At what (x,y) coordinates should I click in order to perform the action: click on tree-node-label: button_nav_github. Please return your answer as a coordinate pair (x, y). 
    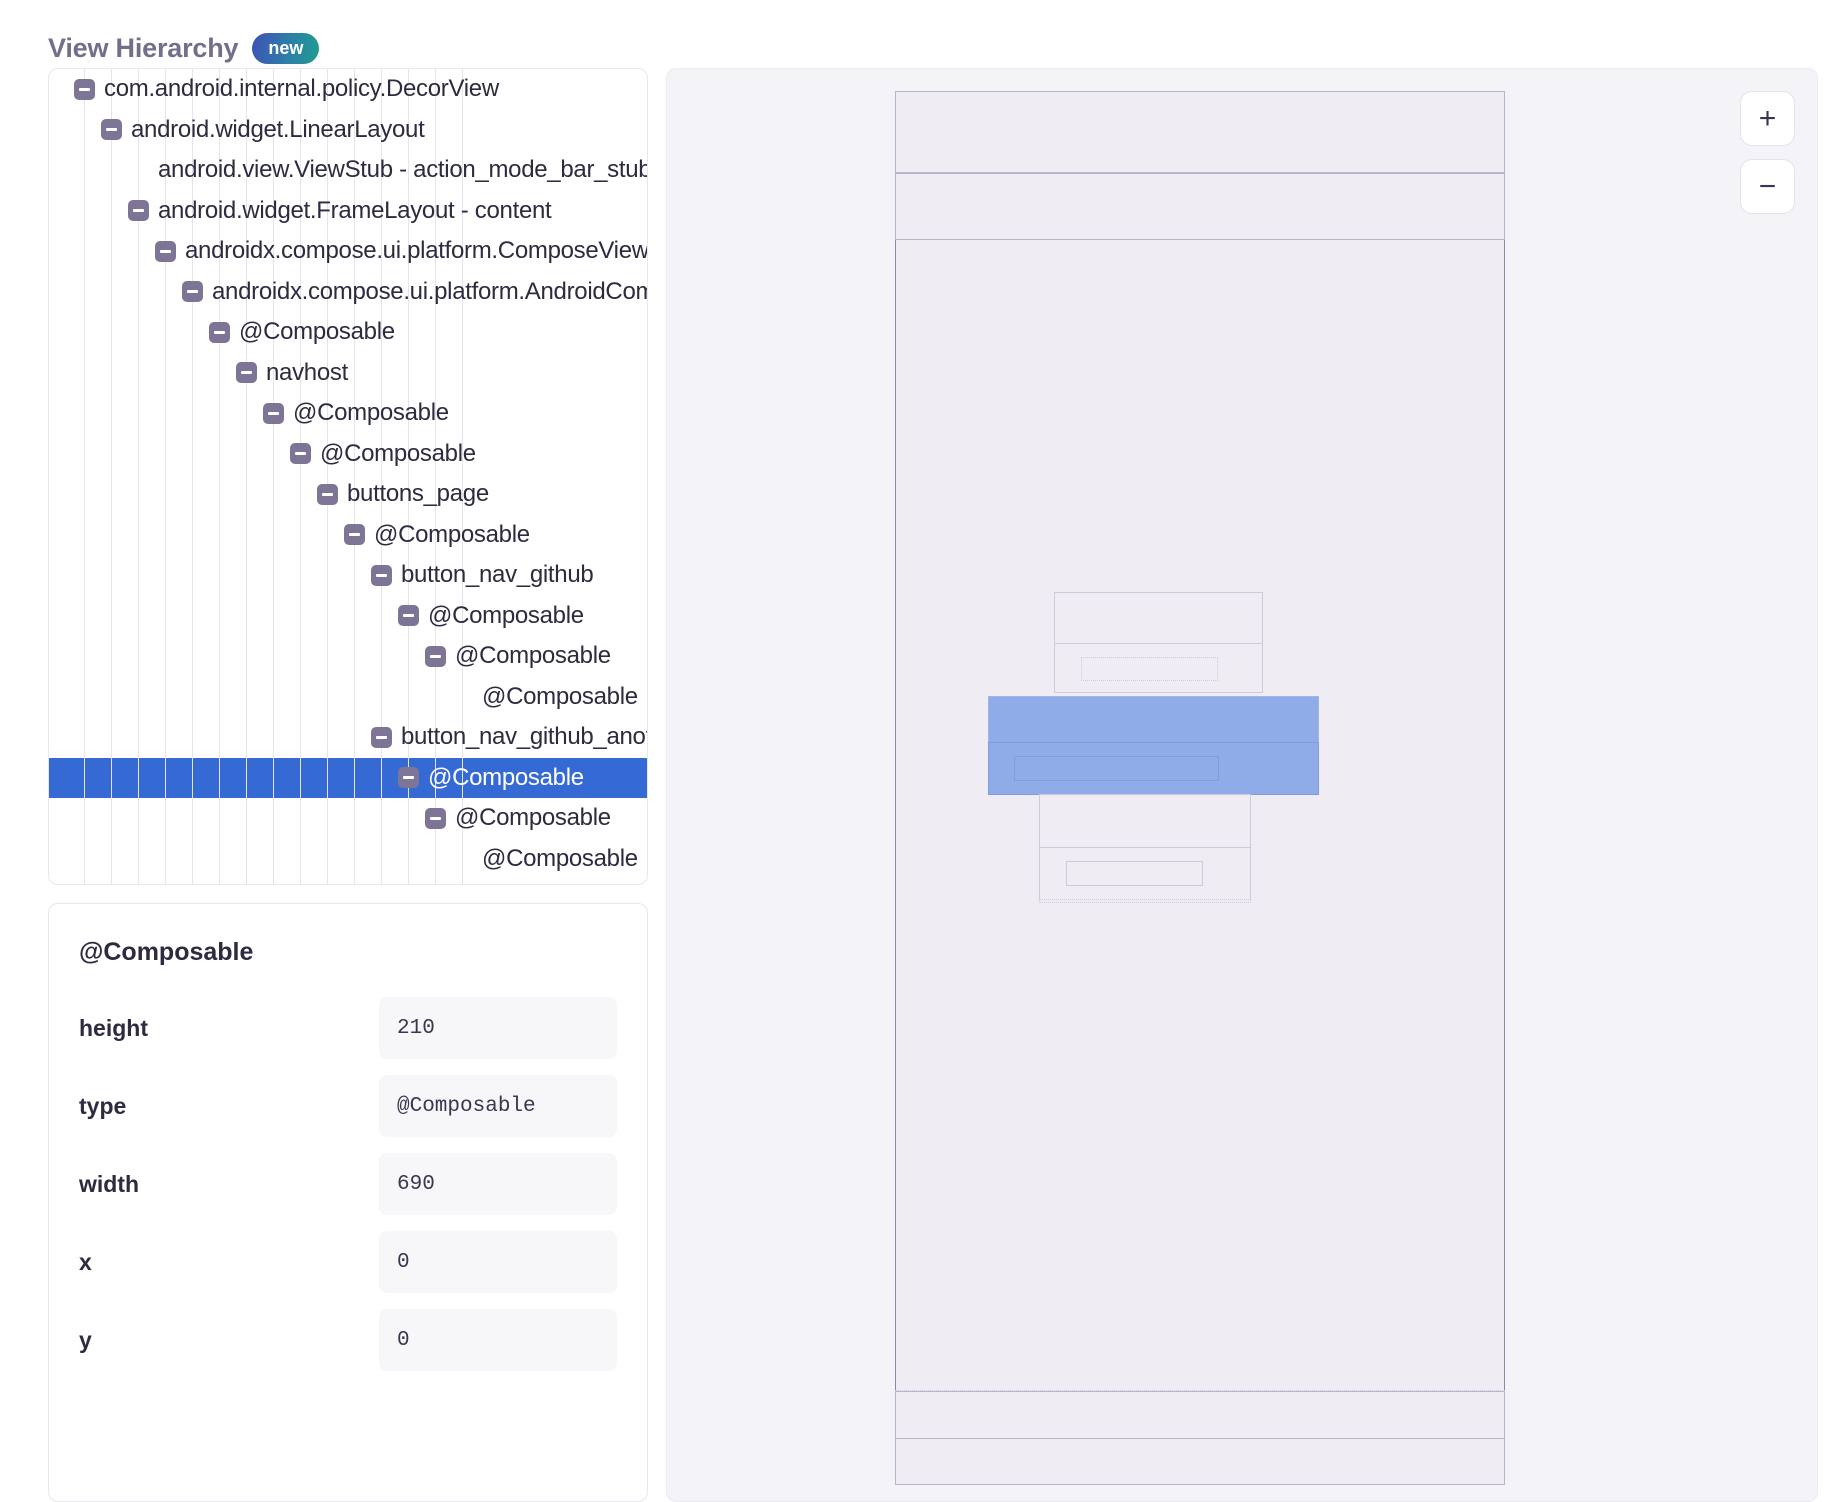
    Looking at the image, I should click on (497, 575).